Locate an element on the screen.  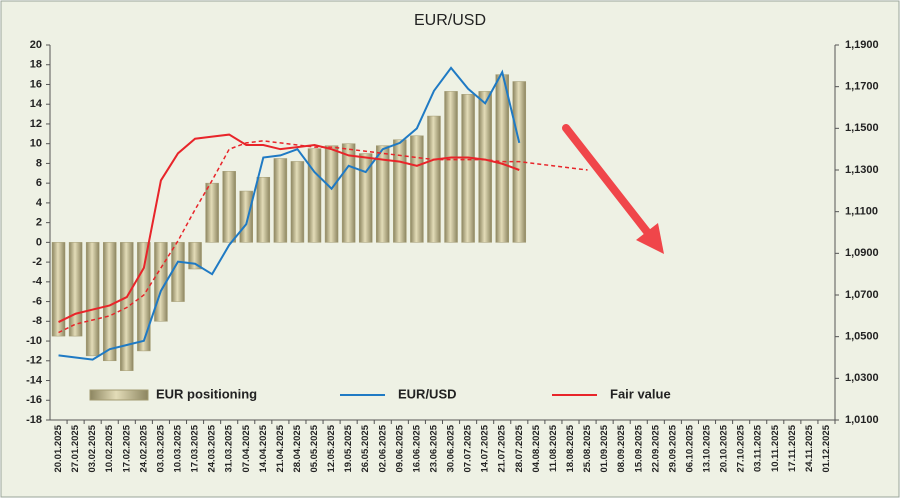
legend-label: EUR positioning is located at coordinates (206, 393).